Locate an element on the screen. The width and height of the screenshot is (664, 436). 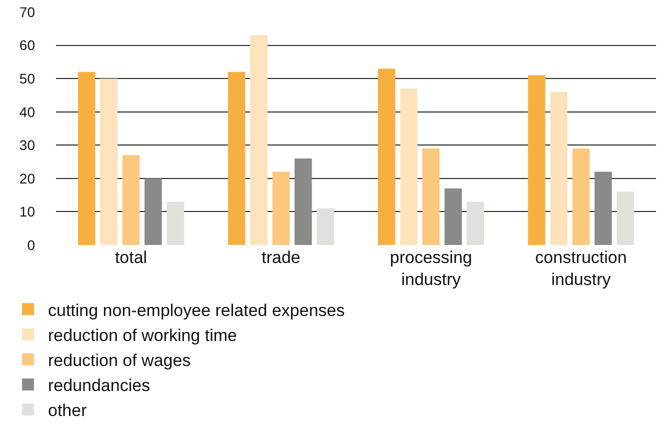
legend-label: cutting non-employee related expenses is located at coordinates (196, 310).